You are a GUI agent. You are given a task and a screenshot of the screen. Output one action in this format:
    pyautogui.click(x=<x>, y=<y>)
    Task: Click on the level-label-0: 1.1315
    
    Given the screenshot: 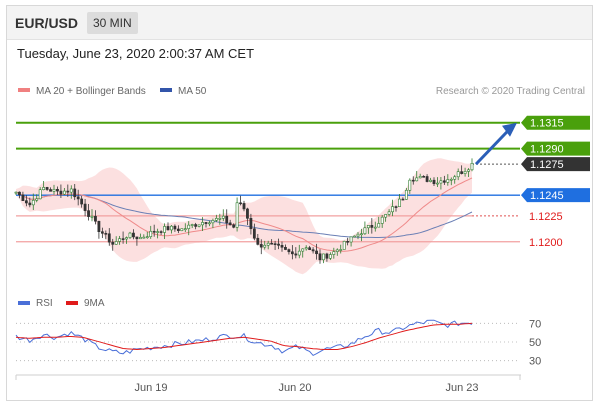 What is the action you would take?
    pyautogui.click(x=547, y=124)
    